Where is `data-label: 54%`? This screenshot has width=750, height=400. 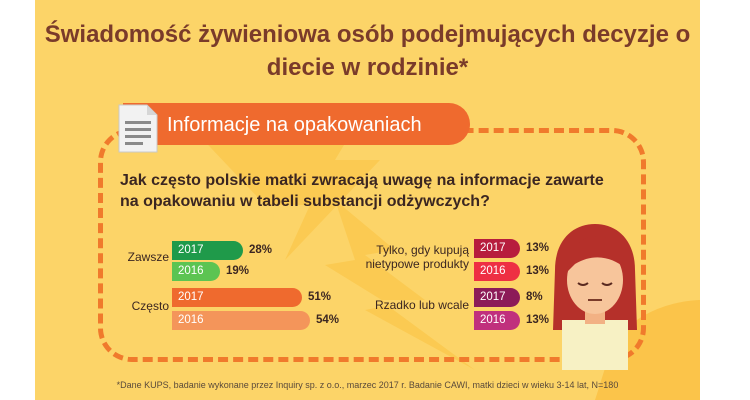 data-label: 54% is located at coordinates (328, 320).